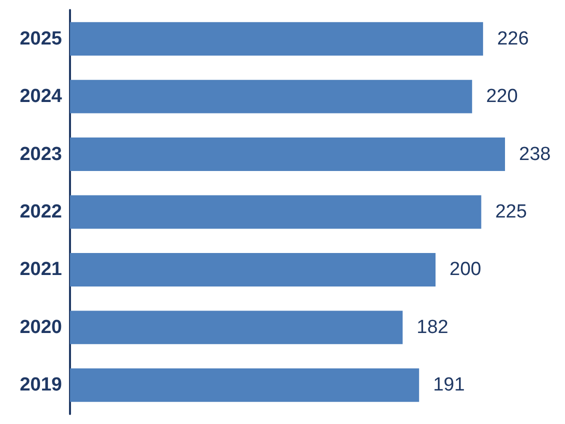  What do you see at coordinates (449, 385) in the screenshot?
I see `data-label: 191` at bounding box center [449, 385].